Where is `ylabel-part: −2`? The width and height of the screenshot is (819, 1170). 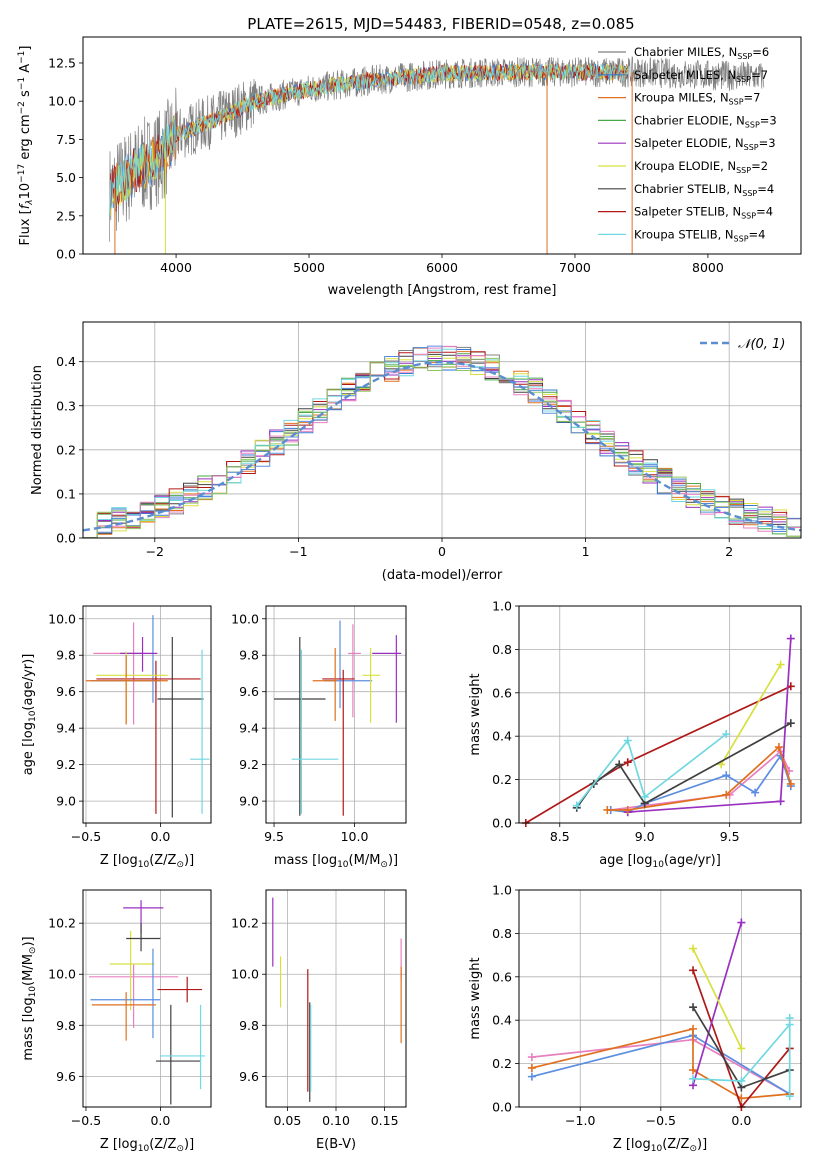 ylabel-part: −2 is located at coordinates (22, 107).